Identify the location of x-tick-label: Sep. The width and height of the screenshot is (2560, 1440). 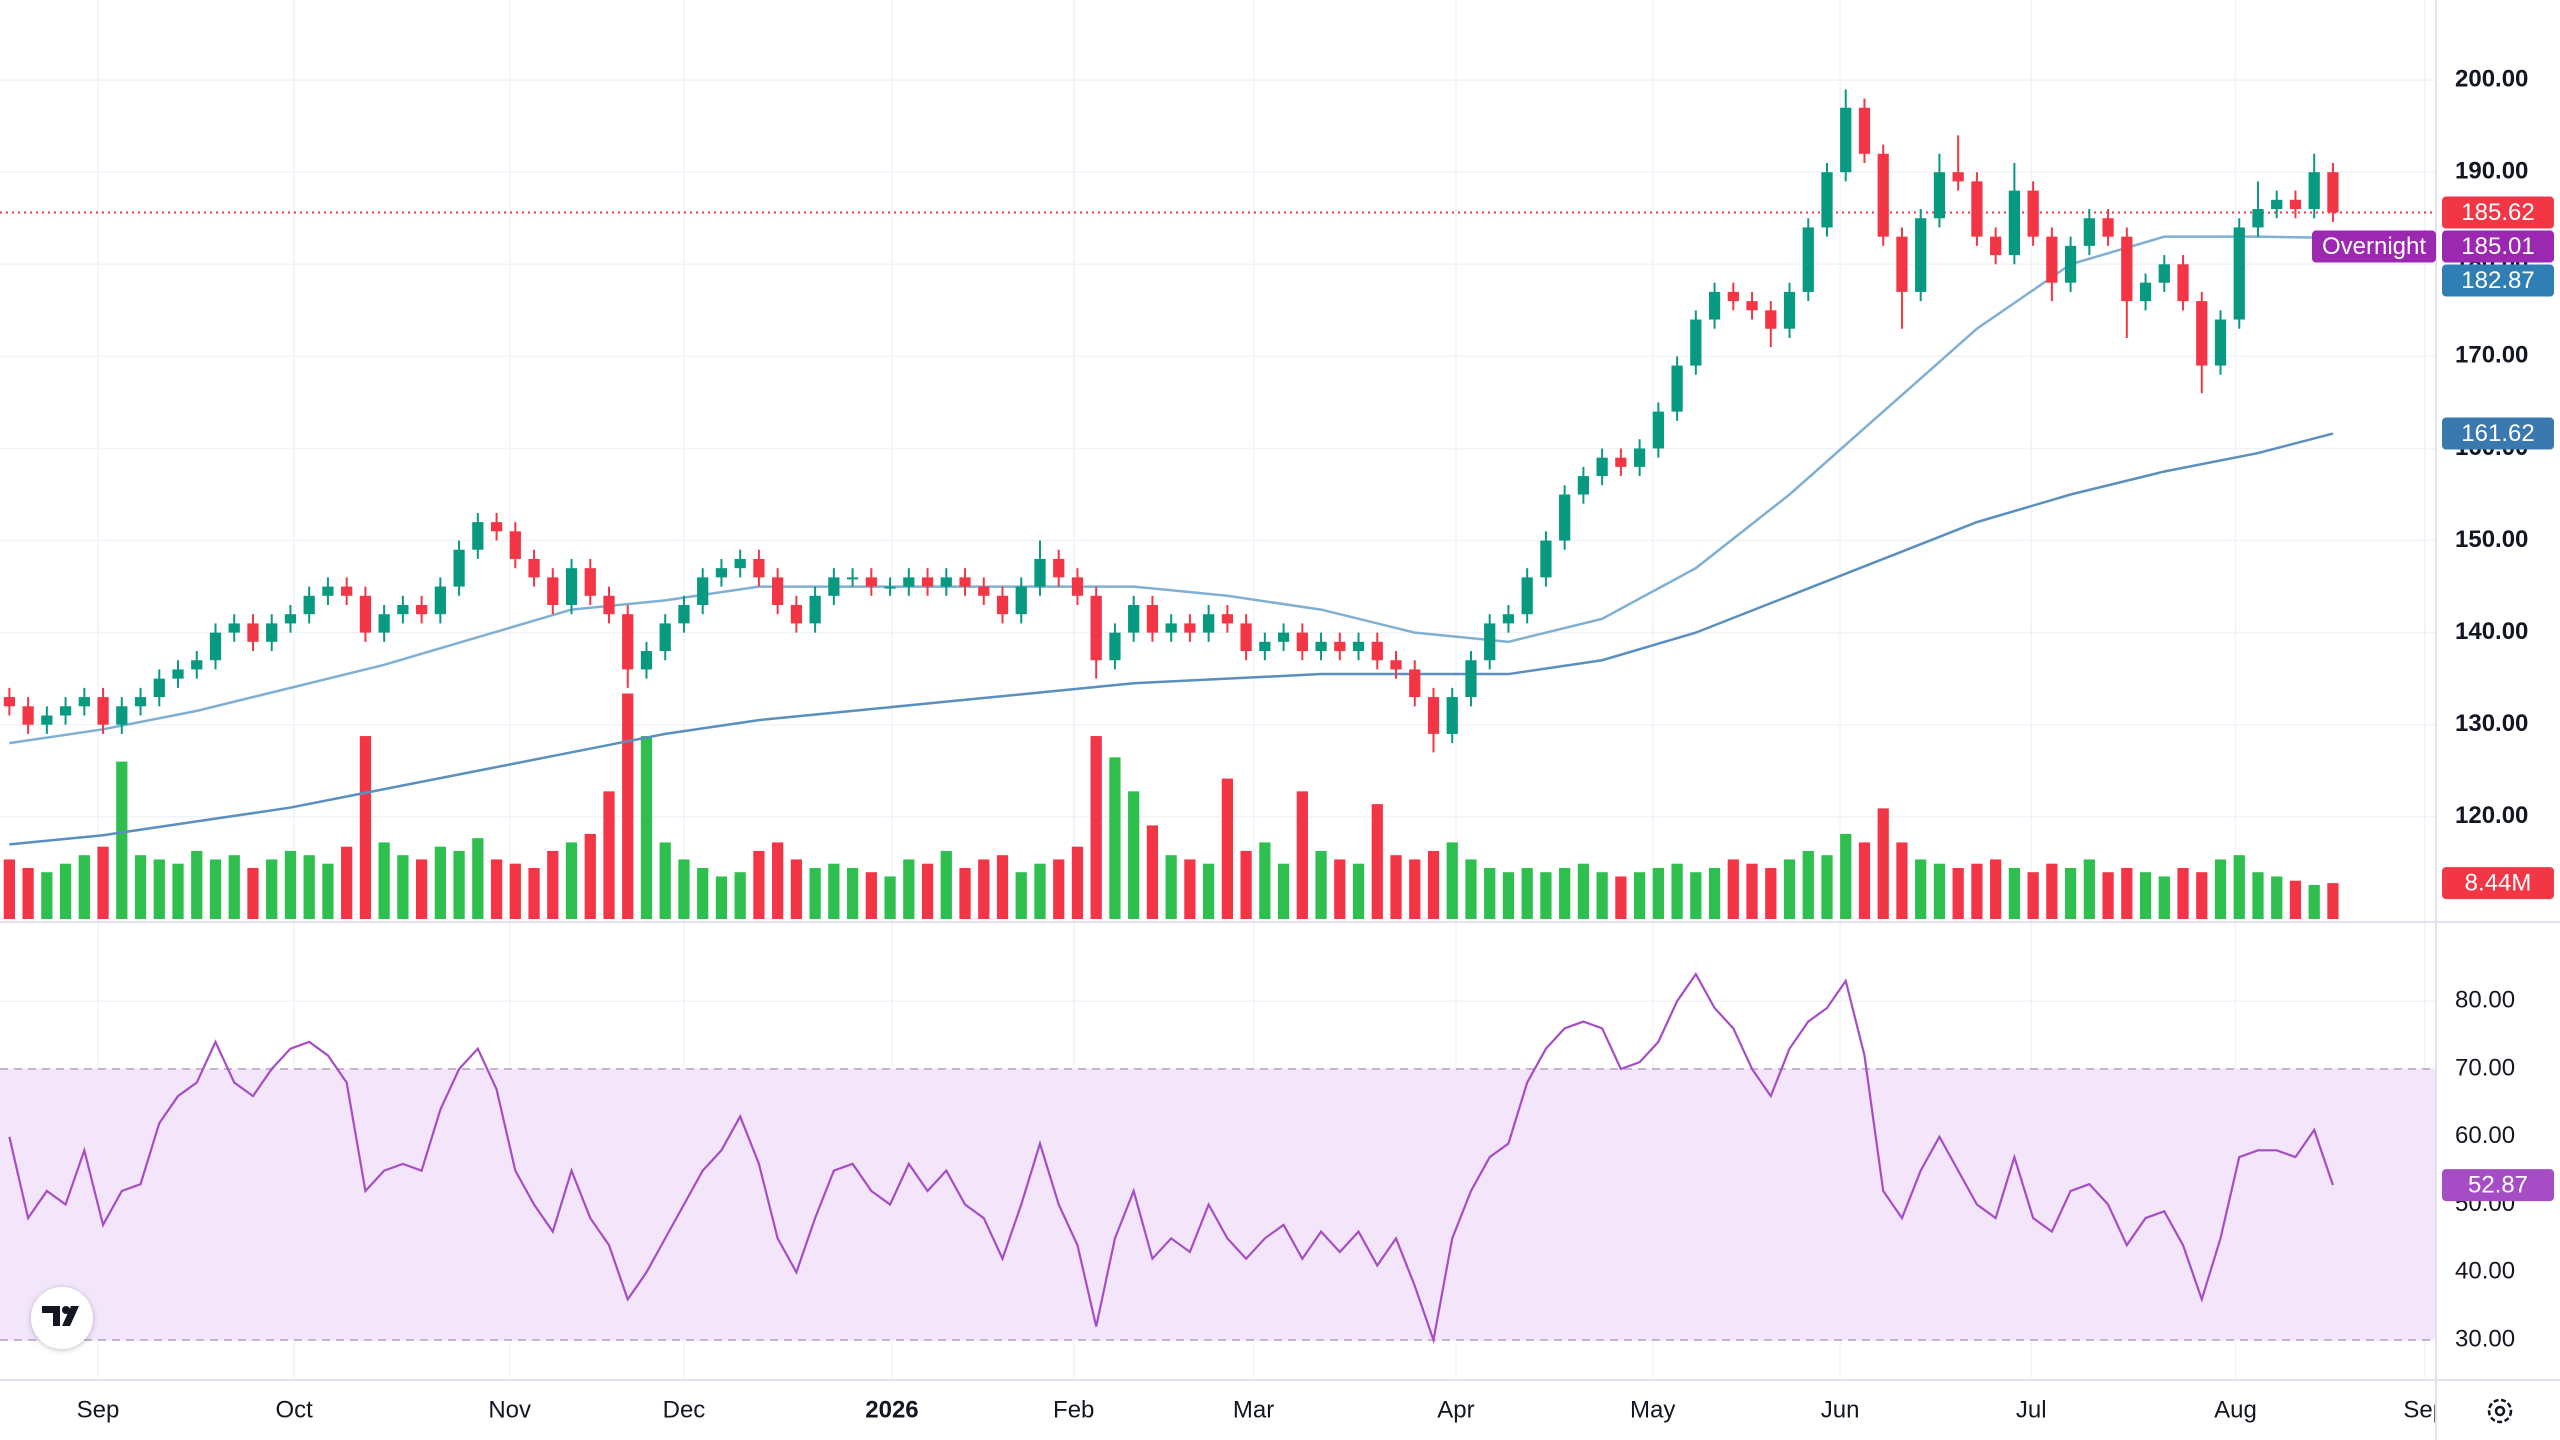
(98, 1409).